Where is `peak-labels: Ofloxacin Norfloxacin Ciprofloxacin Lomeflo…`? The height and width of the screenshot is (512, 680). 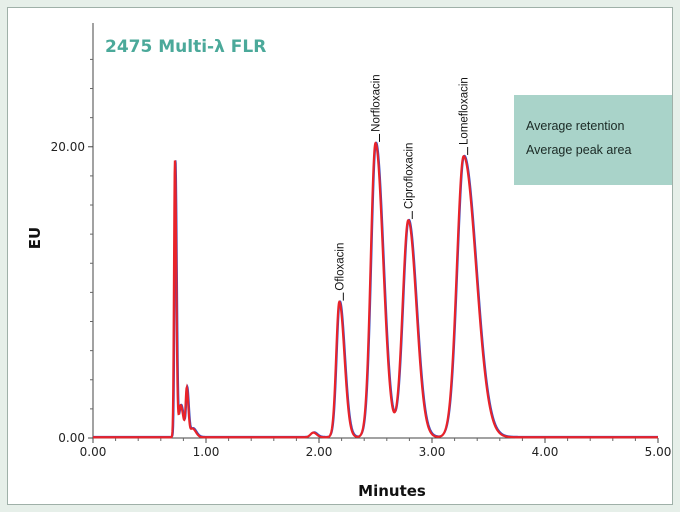 peak-labels: Ofloxacin Norfloxacin Ciprofloxacin Lomeflo… is located at coordinates (402, 187).